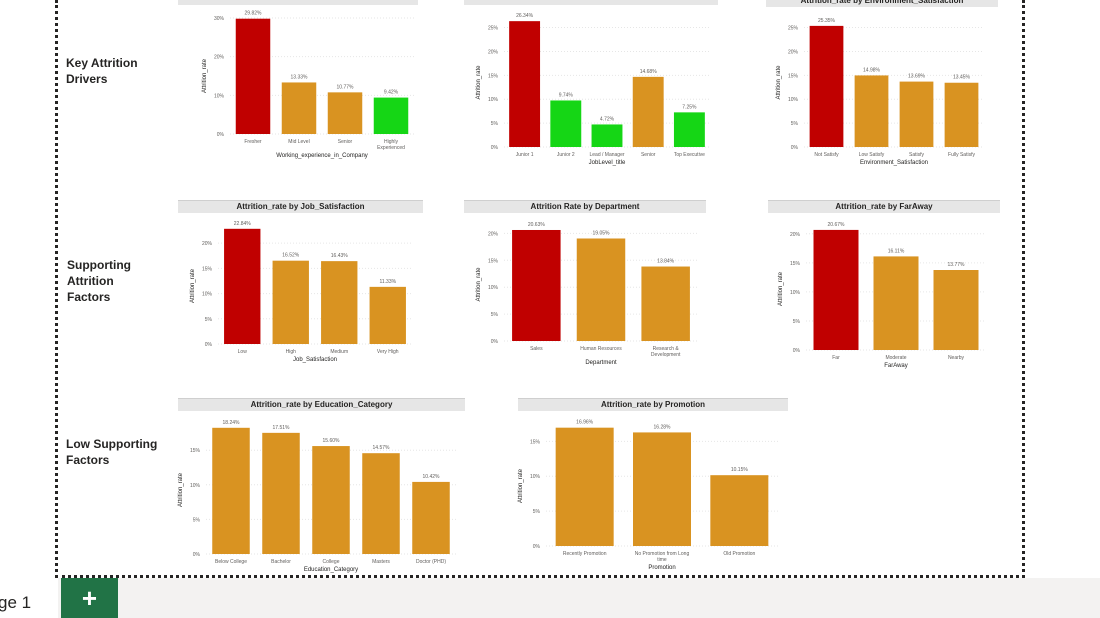 Image resolution: width=1100 pixels, height=618 pixels. I want to click on x-tick-label: Junior 2, so click(566, 155).